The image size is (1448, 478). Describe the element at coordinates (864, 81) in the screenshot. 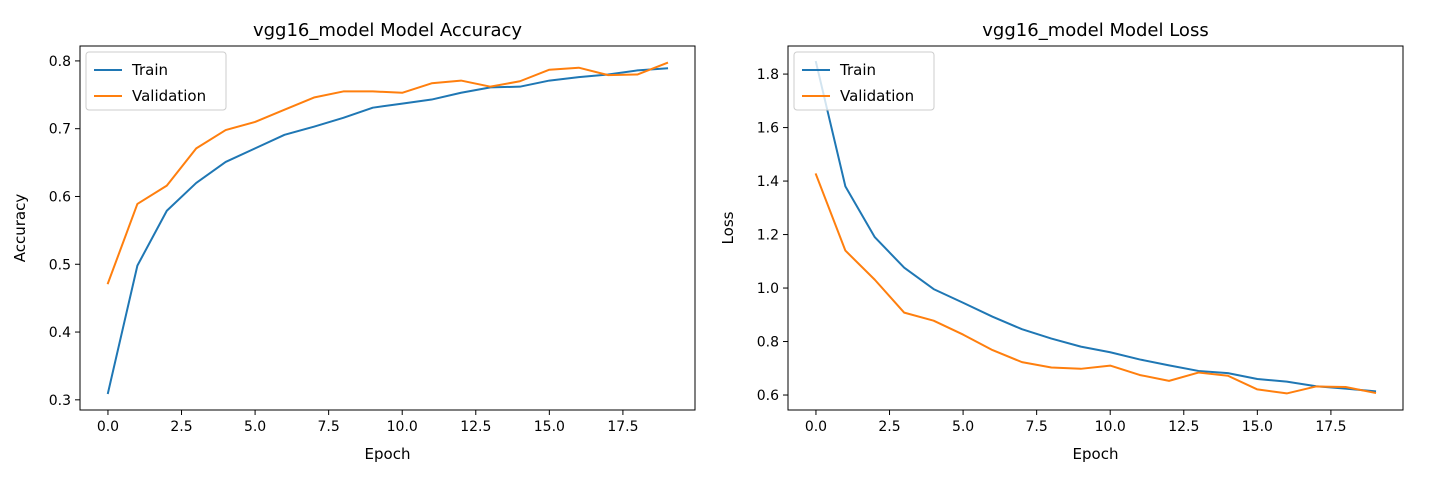

I see `legend: Train Validation` at that location.